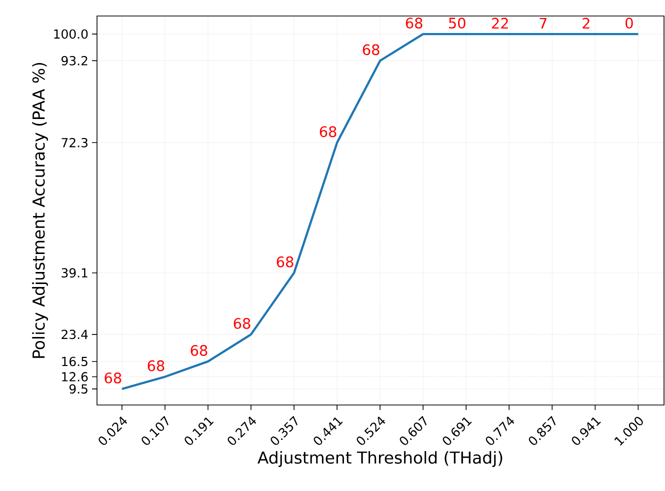  Describe the element at coordinates (457, 23) in the screenshot. I see `annotation: 50` at that location.